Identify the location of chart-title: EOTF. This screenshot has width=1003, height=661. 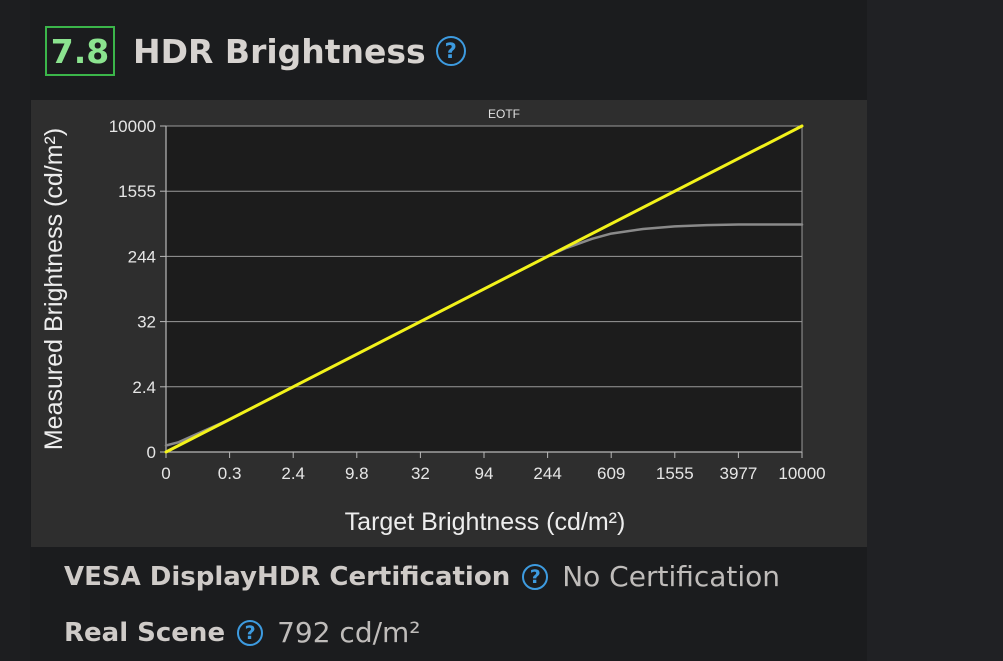
(504, 114).